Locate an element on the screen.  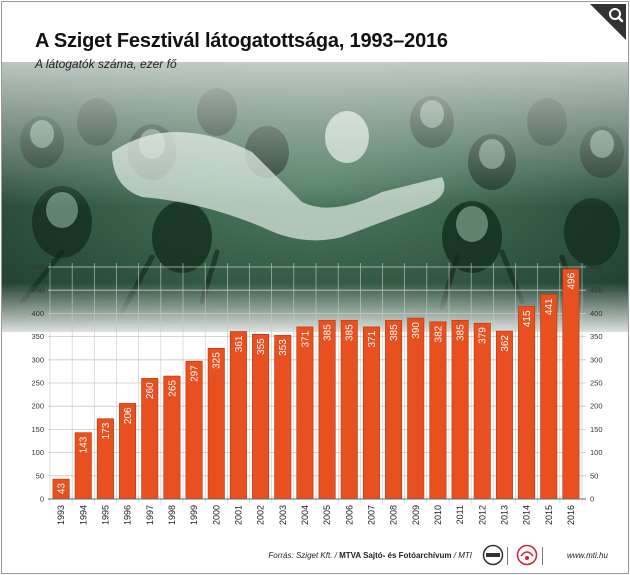
y-tick-label-left: 500 is located at coordinates (37, 267).